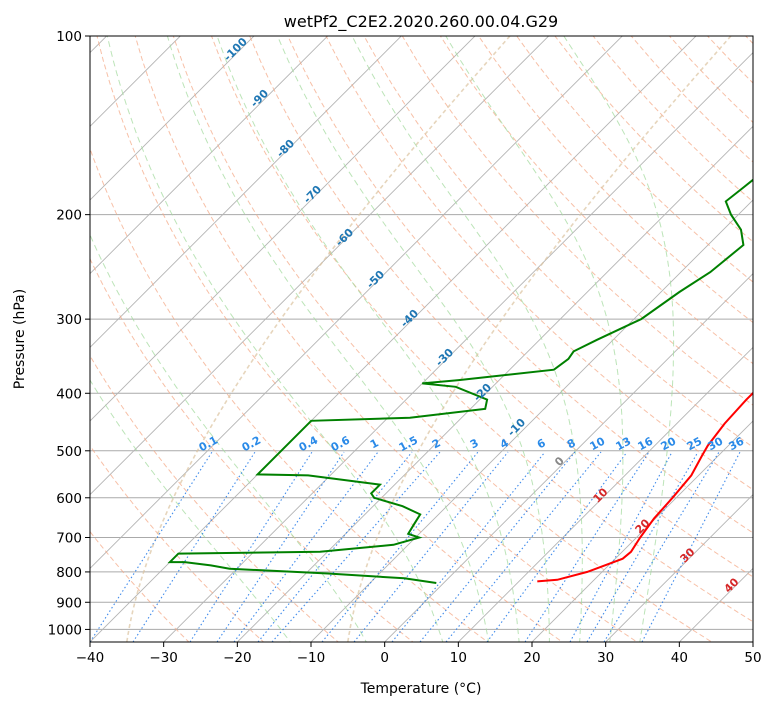 The width and height of the screenshot is (775, 708). Describe the element at coordinates (646, 443) in the screenshot. I see `mixing-ratio-label: 16` at that location.